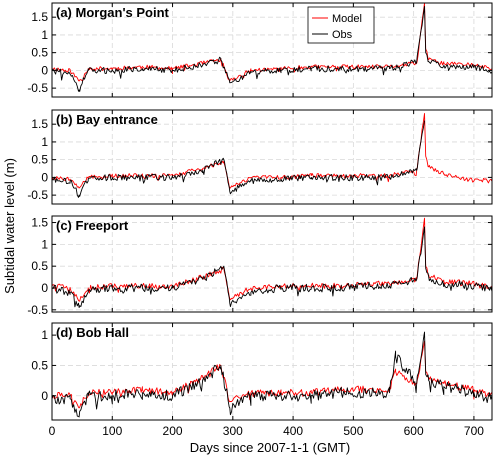 The width and height of the screenshot is (500, 457). I want to click on y-axis-label: Subtidal water level (m), so click(9, 226).